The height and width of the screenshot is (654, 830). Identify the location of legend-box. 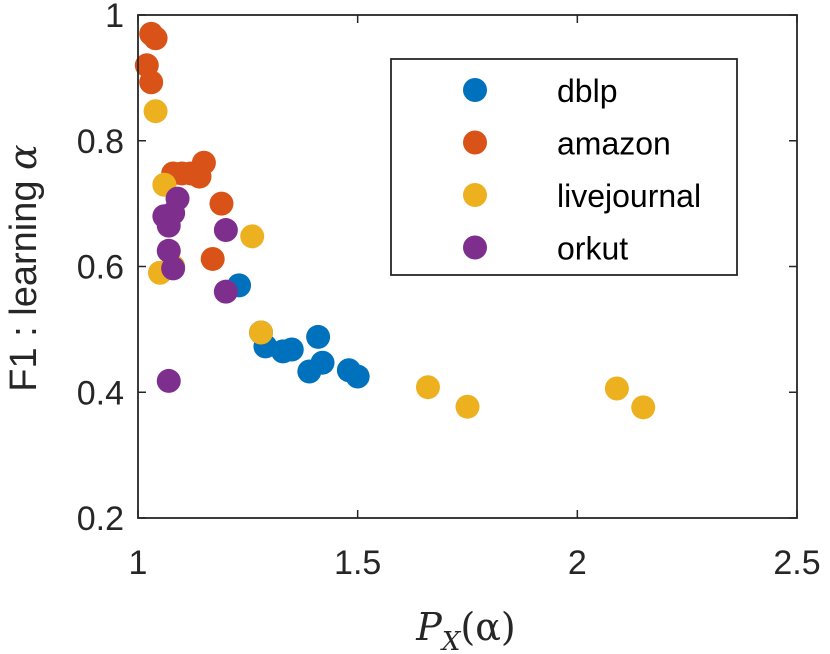
(564, 167).